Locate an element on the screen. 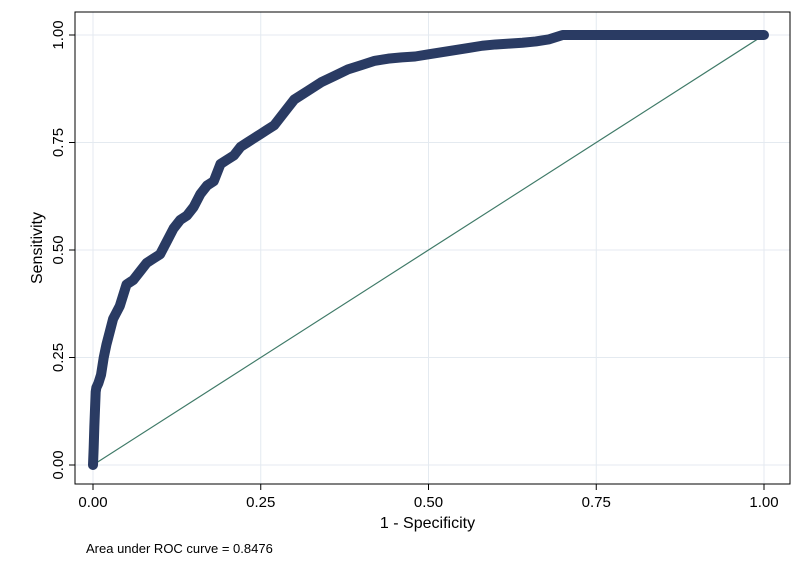  x-tick-label: 0.00 is located at coordinates (92, 502).